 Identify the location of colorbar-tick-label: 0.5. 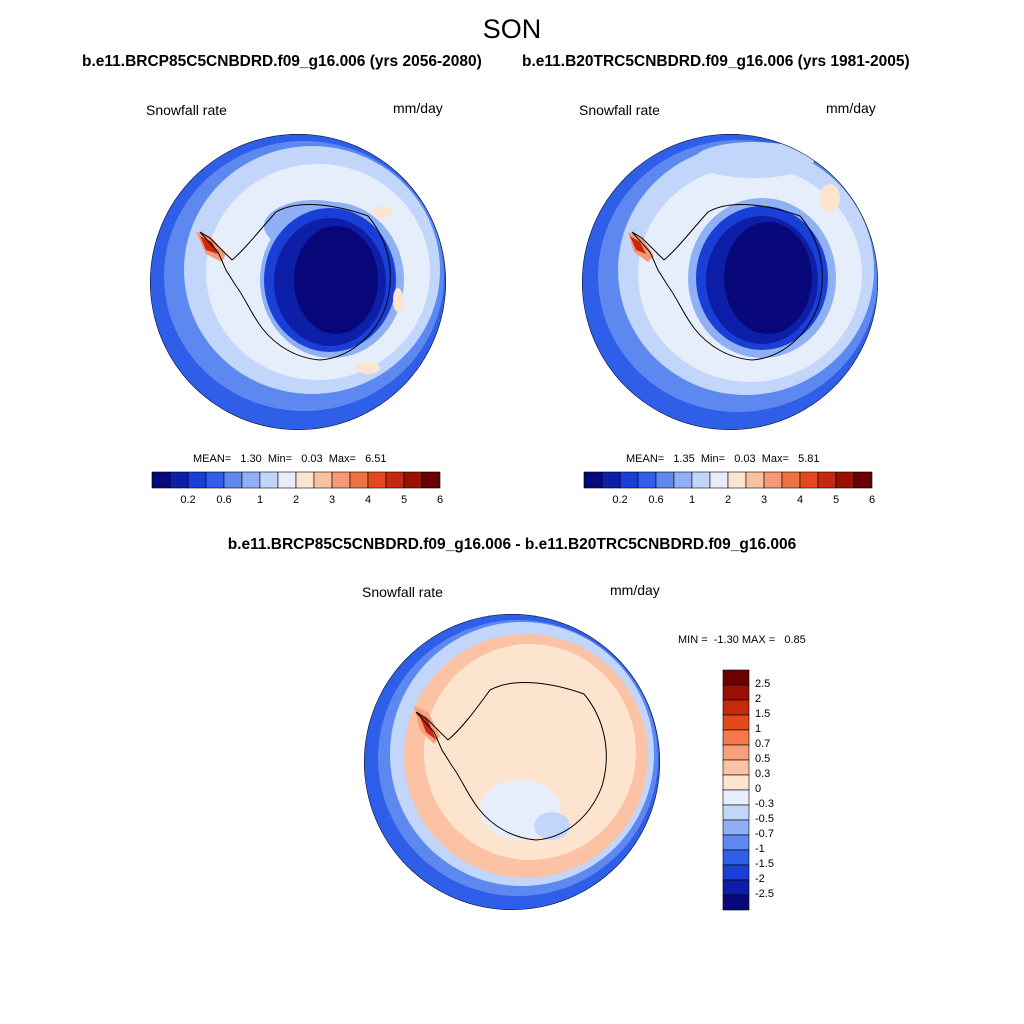
(763, 759).